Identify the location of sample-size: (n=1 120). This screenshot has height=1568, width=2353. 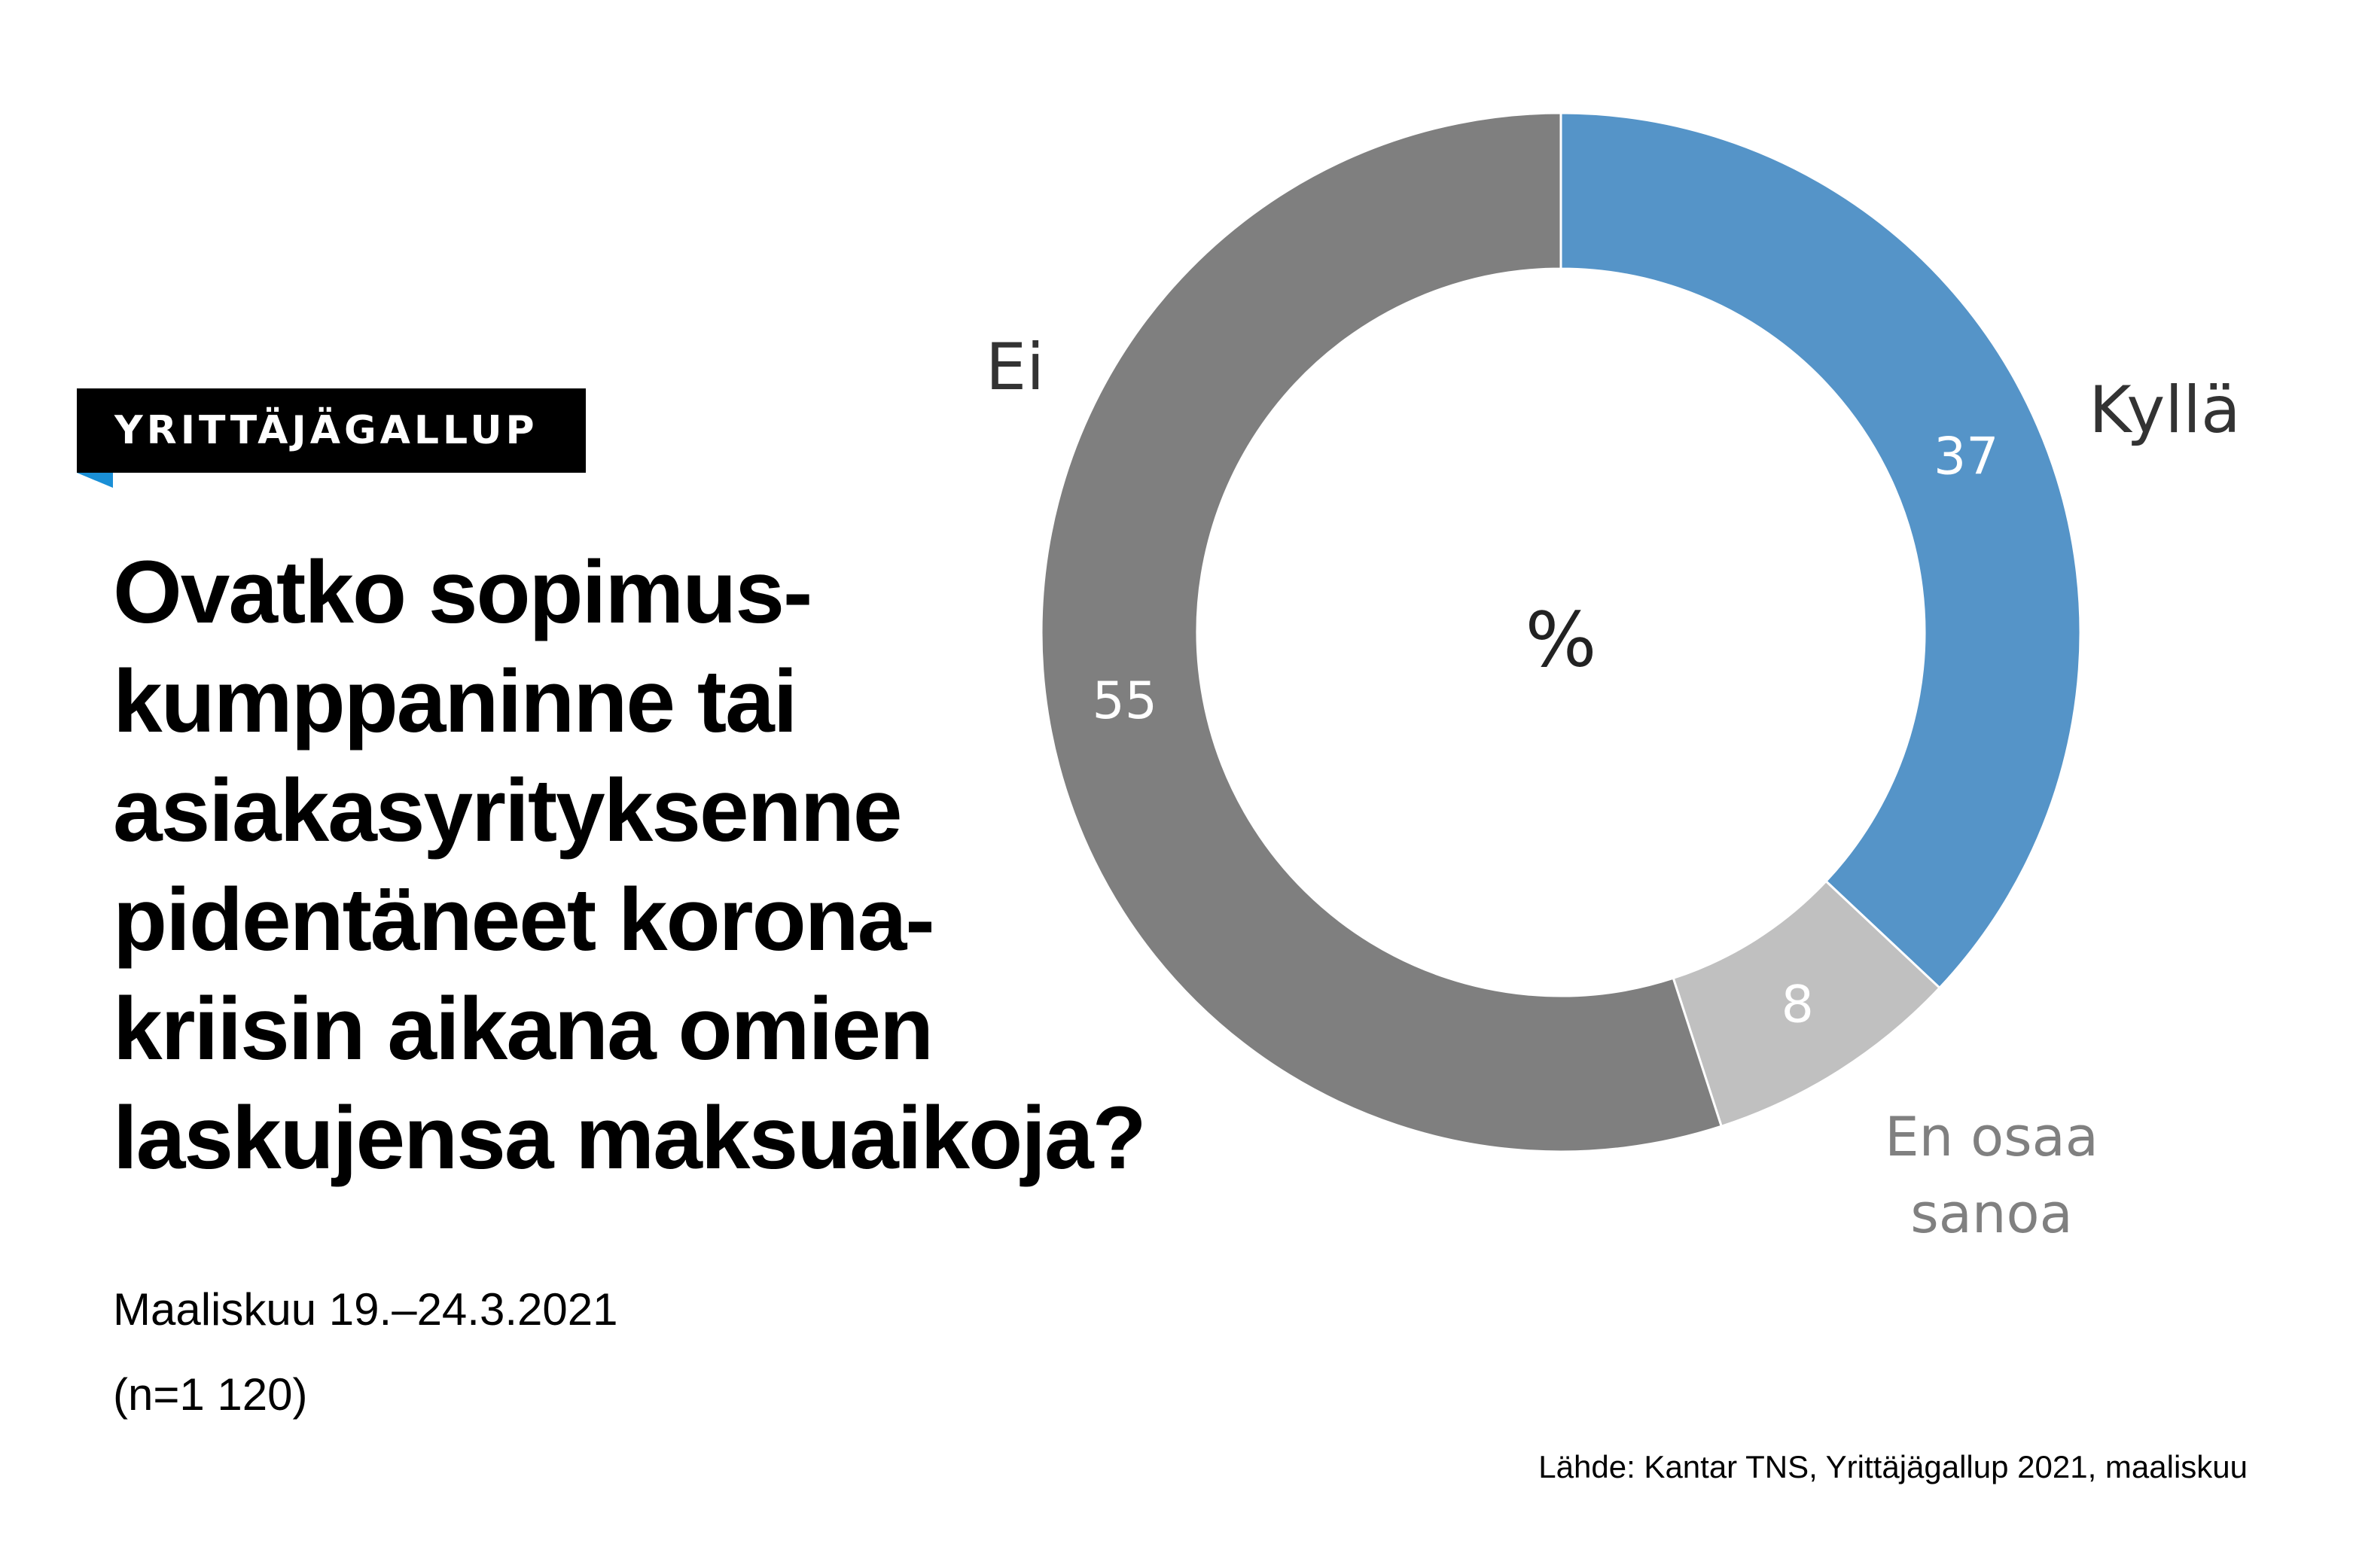
(211, 1394).